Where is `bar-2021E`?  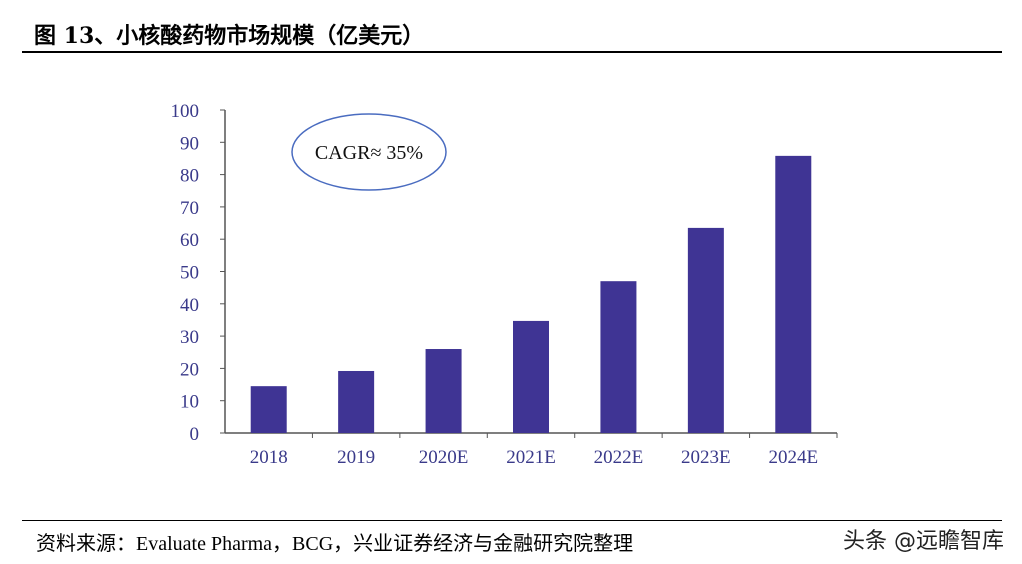
bar-2021E is located at coordinates (531, 376).